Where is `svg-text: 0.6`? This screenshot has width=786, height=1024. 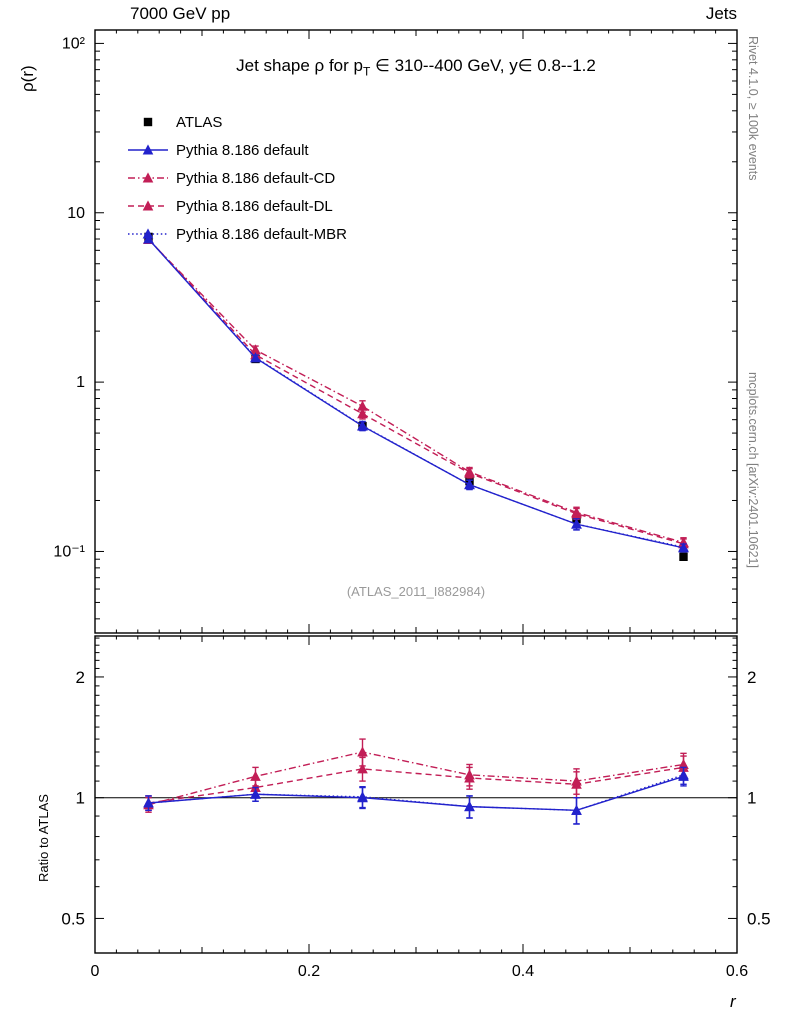
svg-text: 0.6 is located at coordinates (737, 971).